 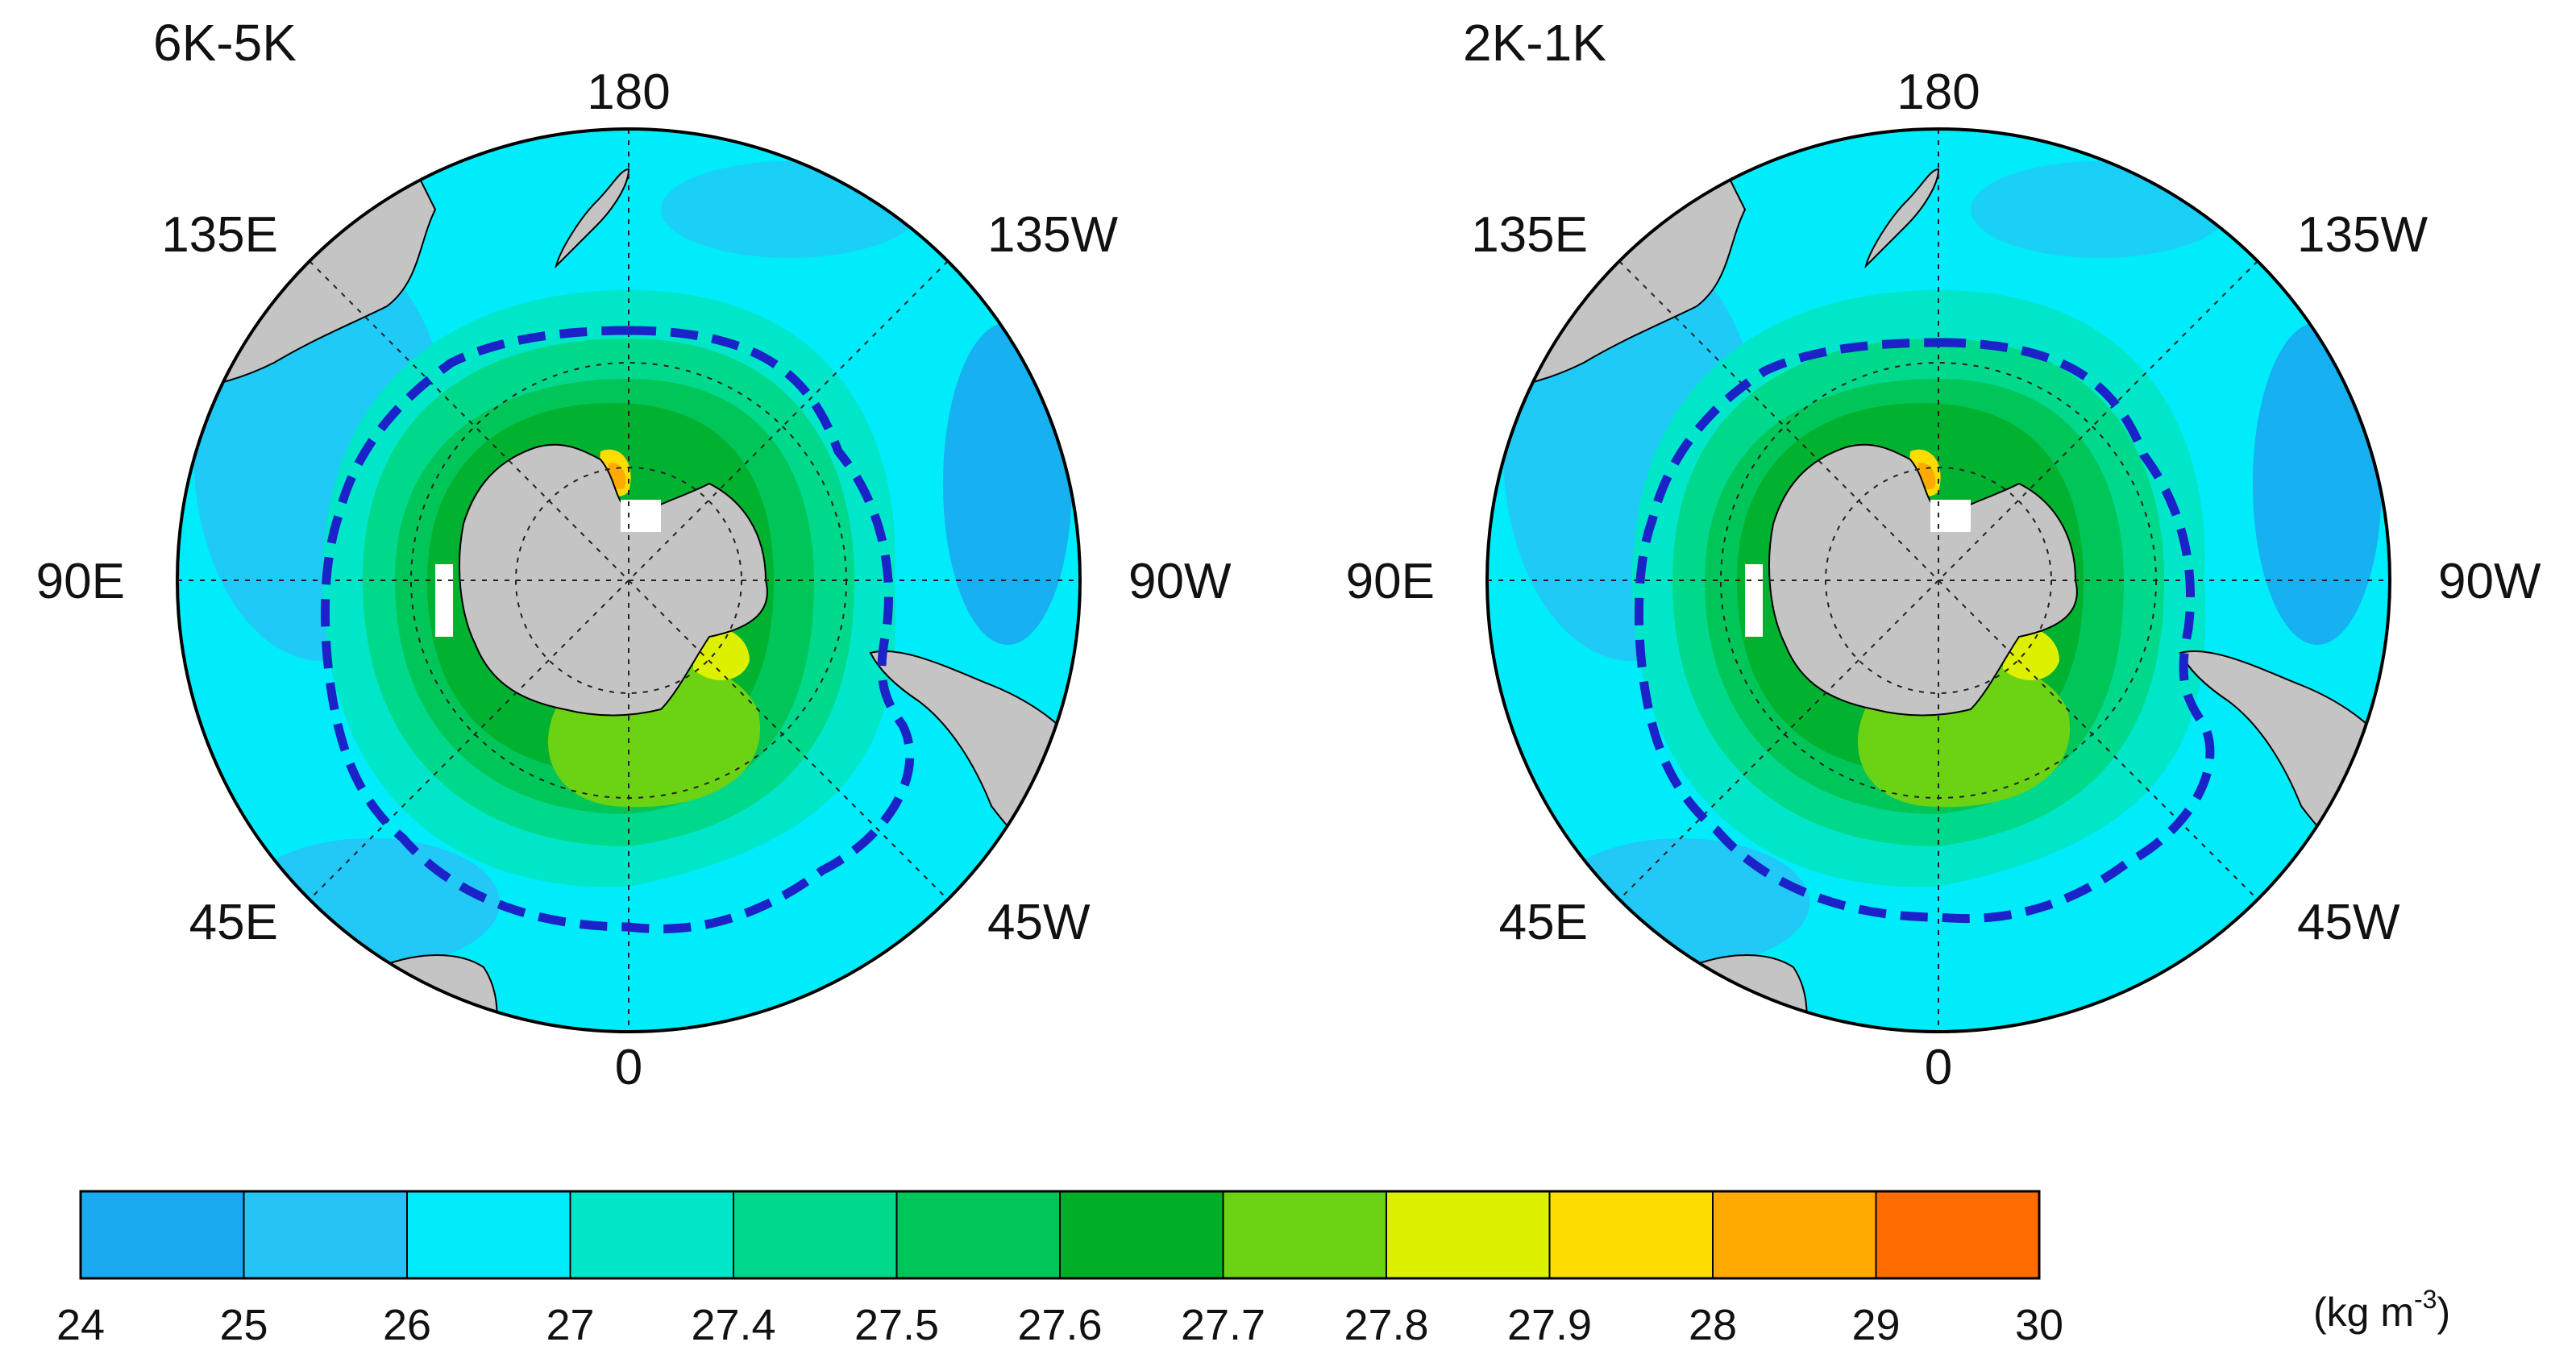 I want to click on colorbar-tick-label: 27, so click(x=570, y=1325).